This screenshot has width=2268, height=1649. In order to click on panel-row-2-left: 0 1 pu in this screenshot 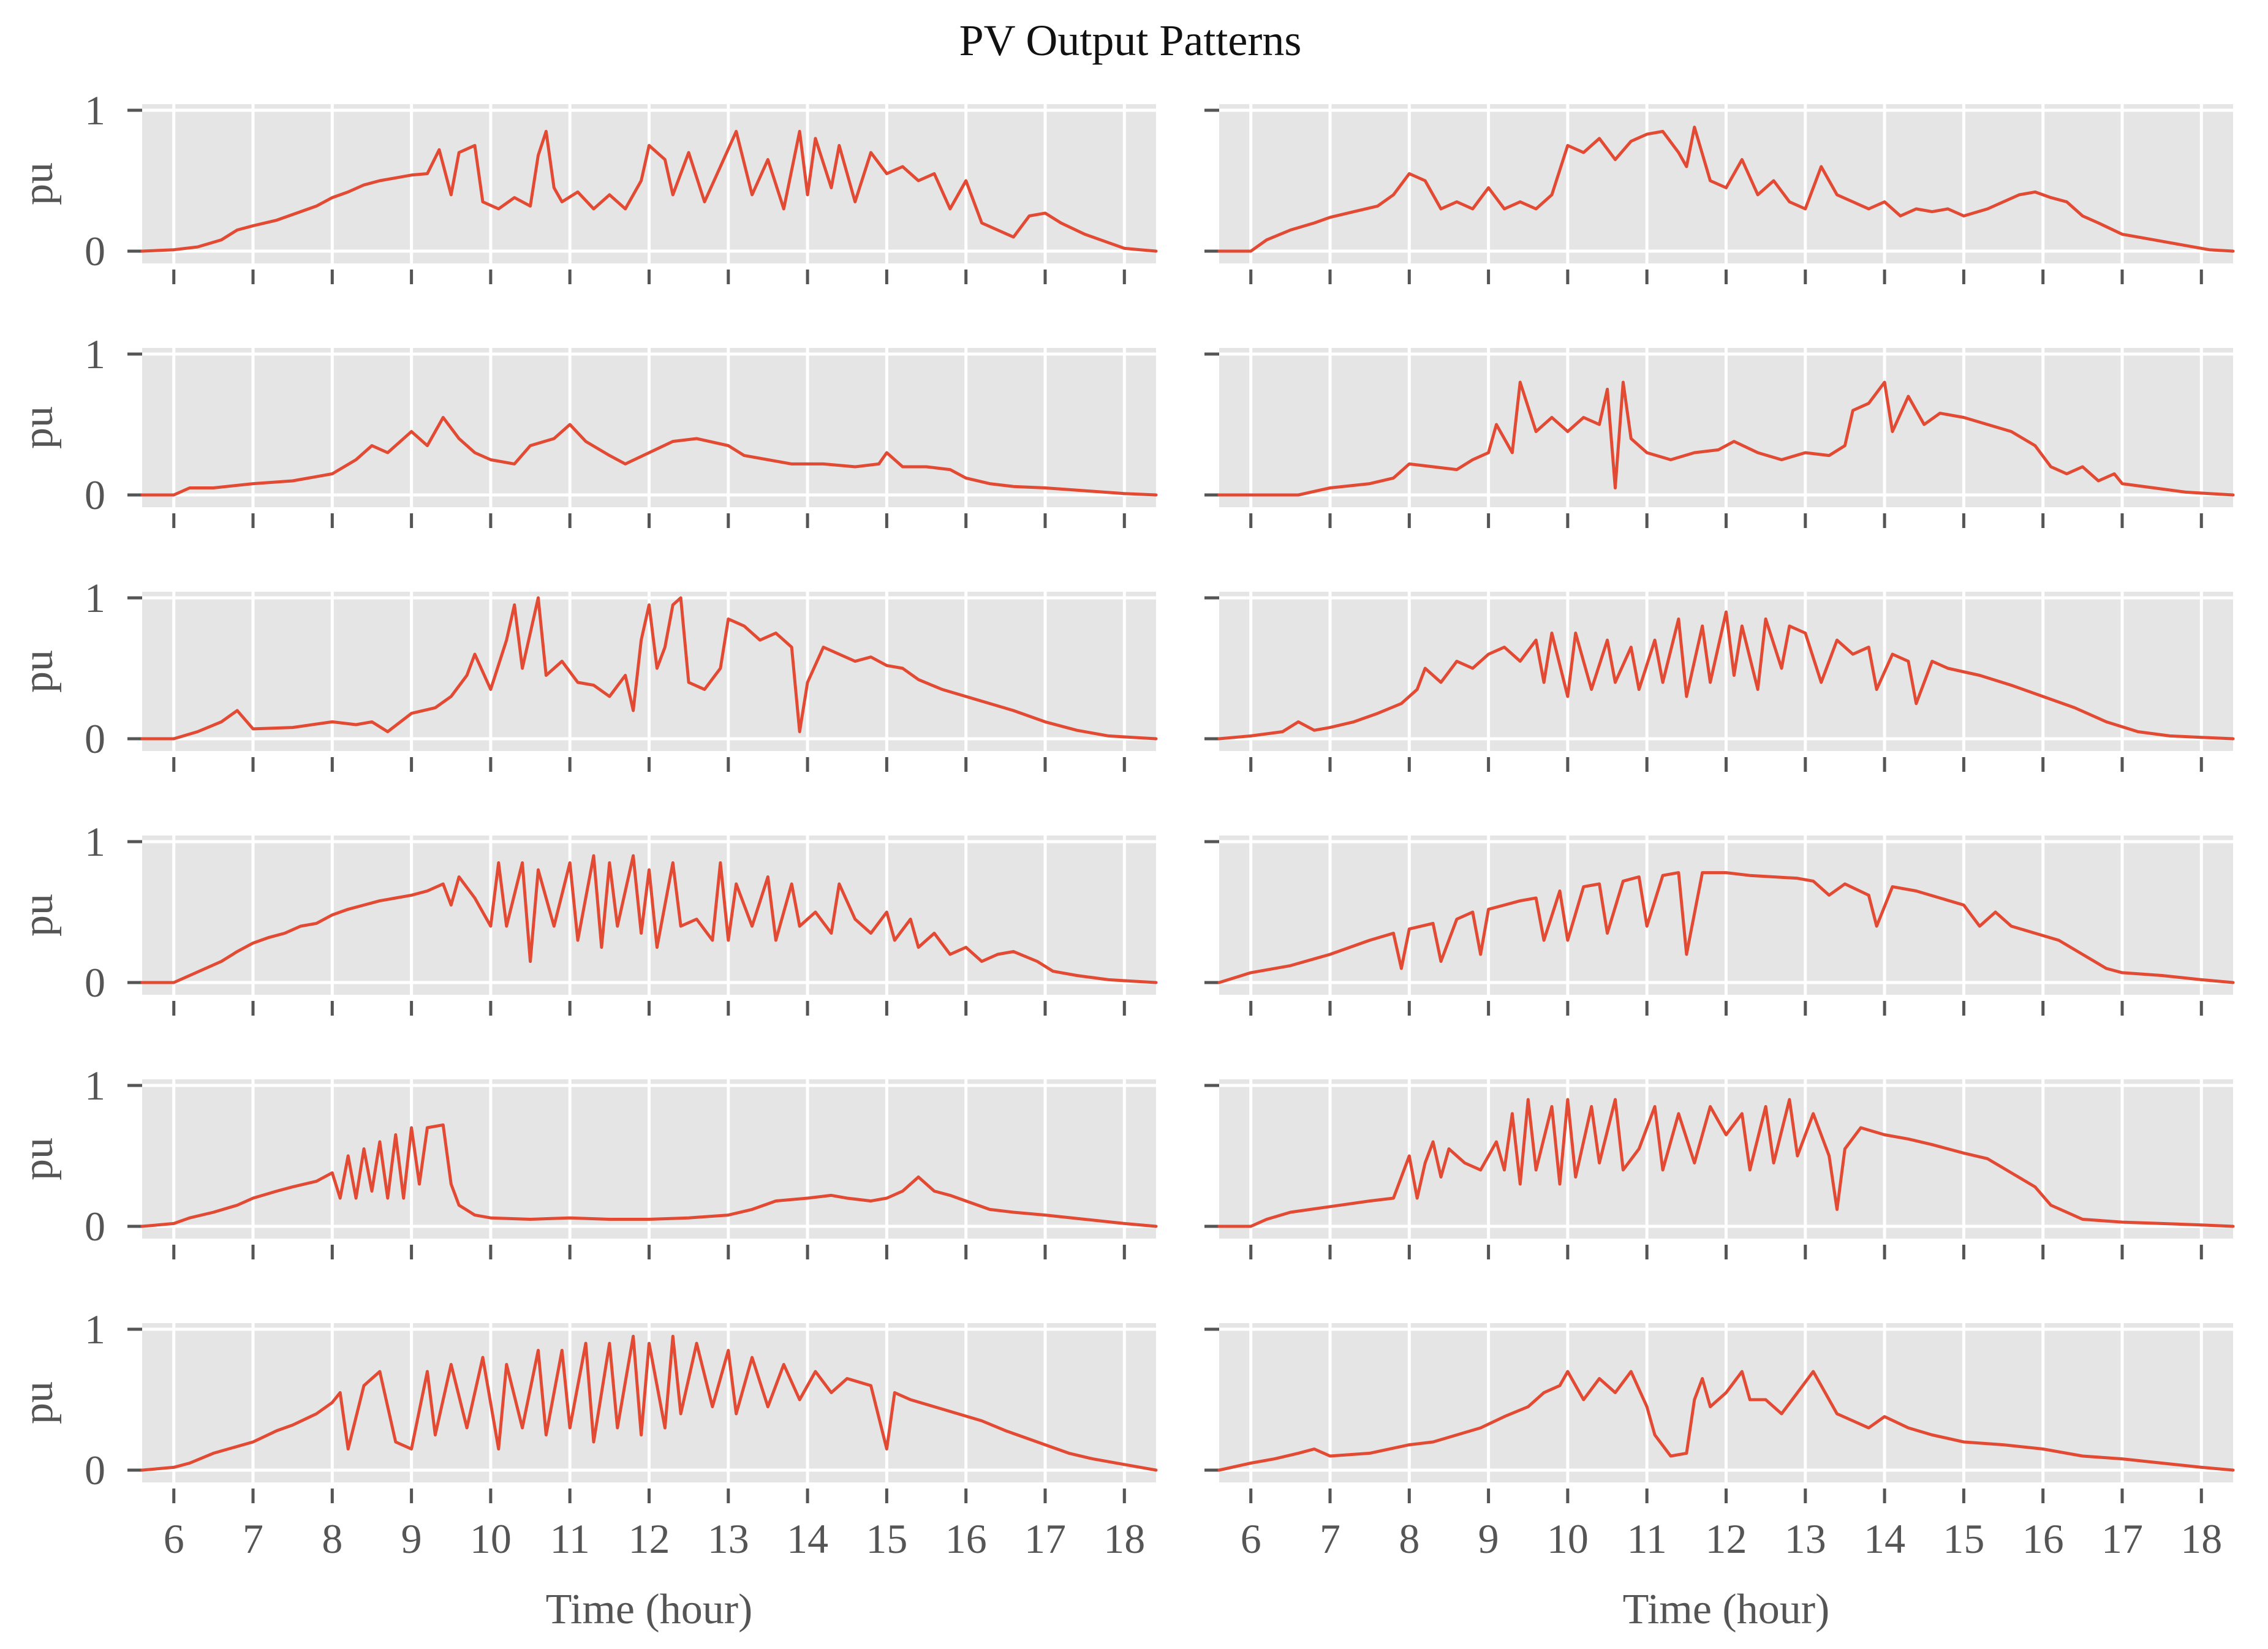, I will do `click(586, 429)`.